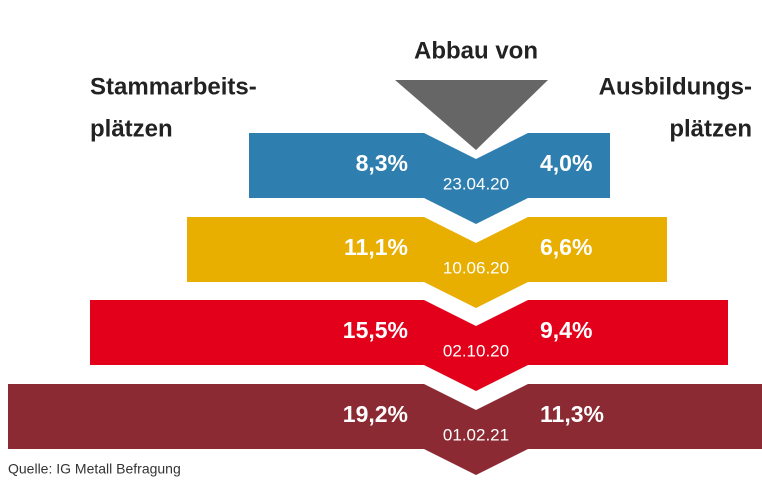  Describe the element at coordinates (471, 115) in the screenshot. I see `arrow-triangle` at that location.